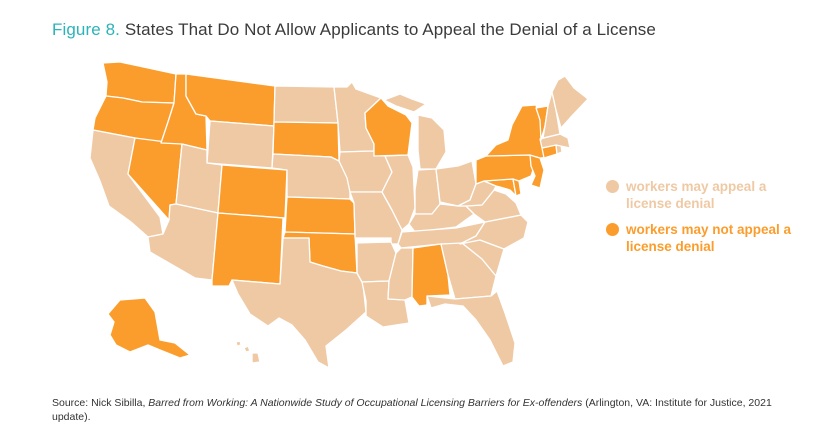  Describe the element at coordinates (670, 203) in the screenshot. I see `legend-label-may-appeal-line2: license denial` at that location.